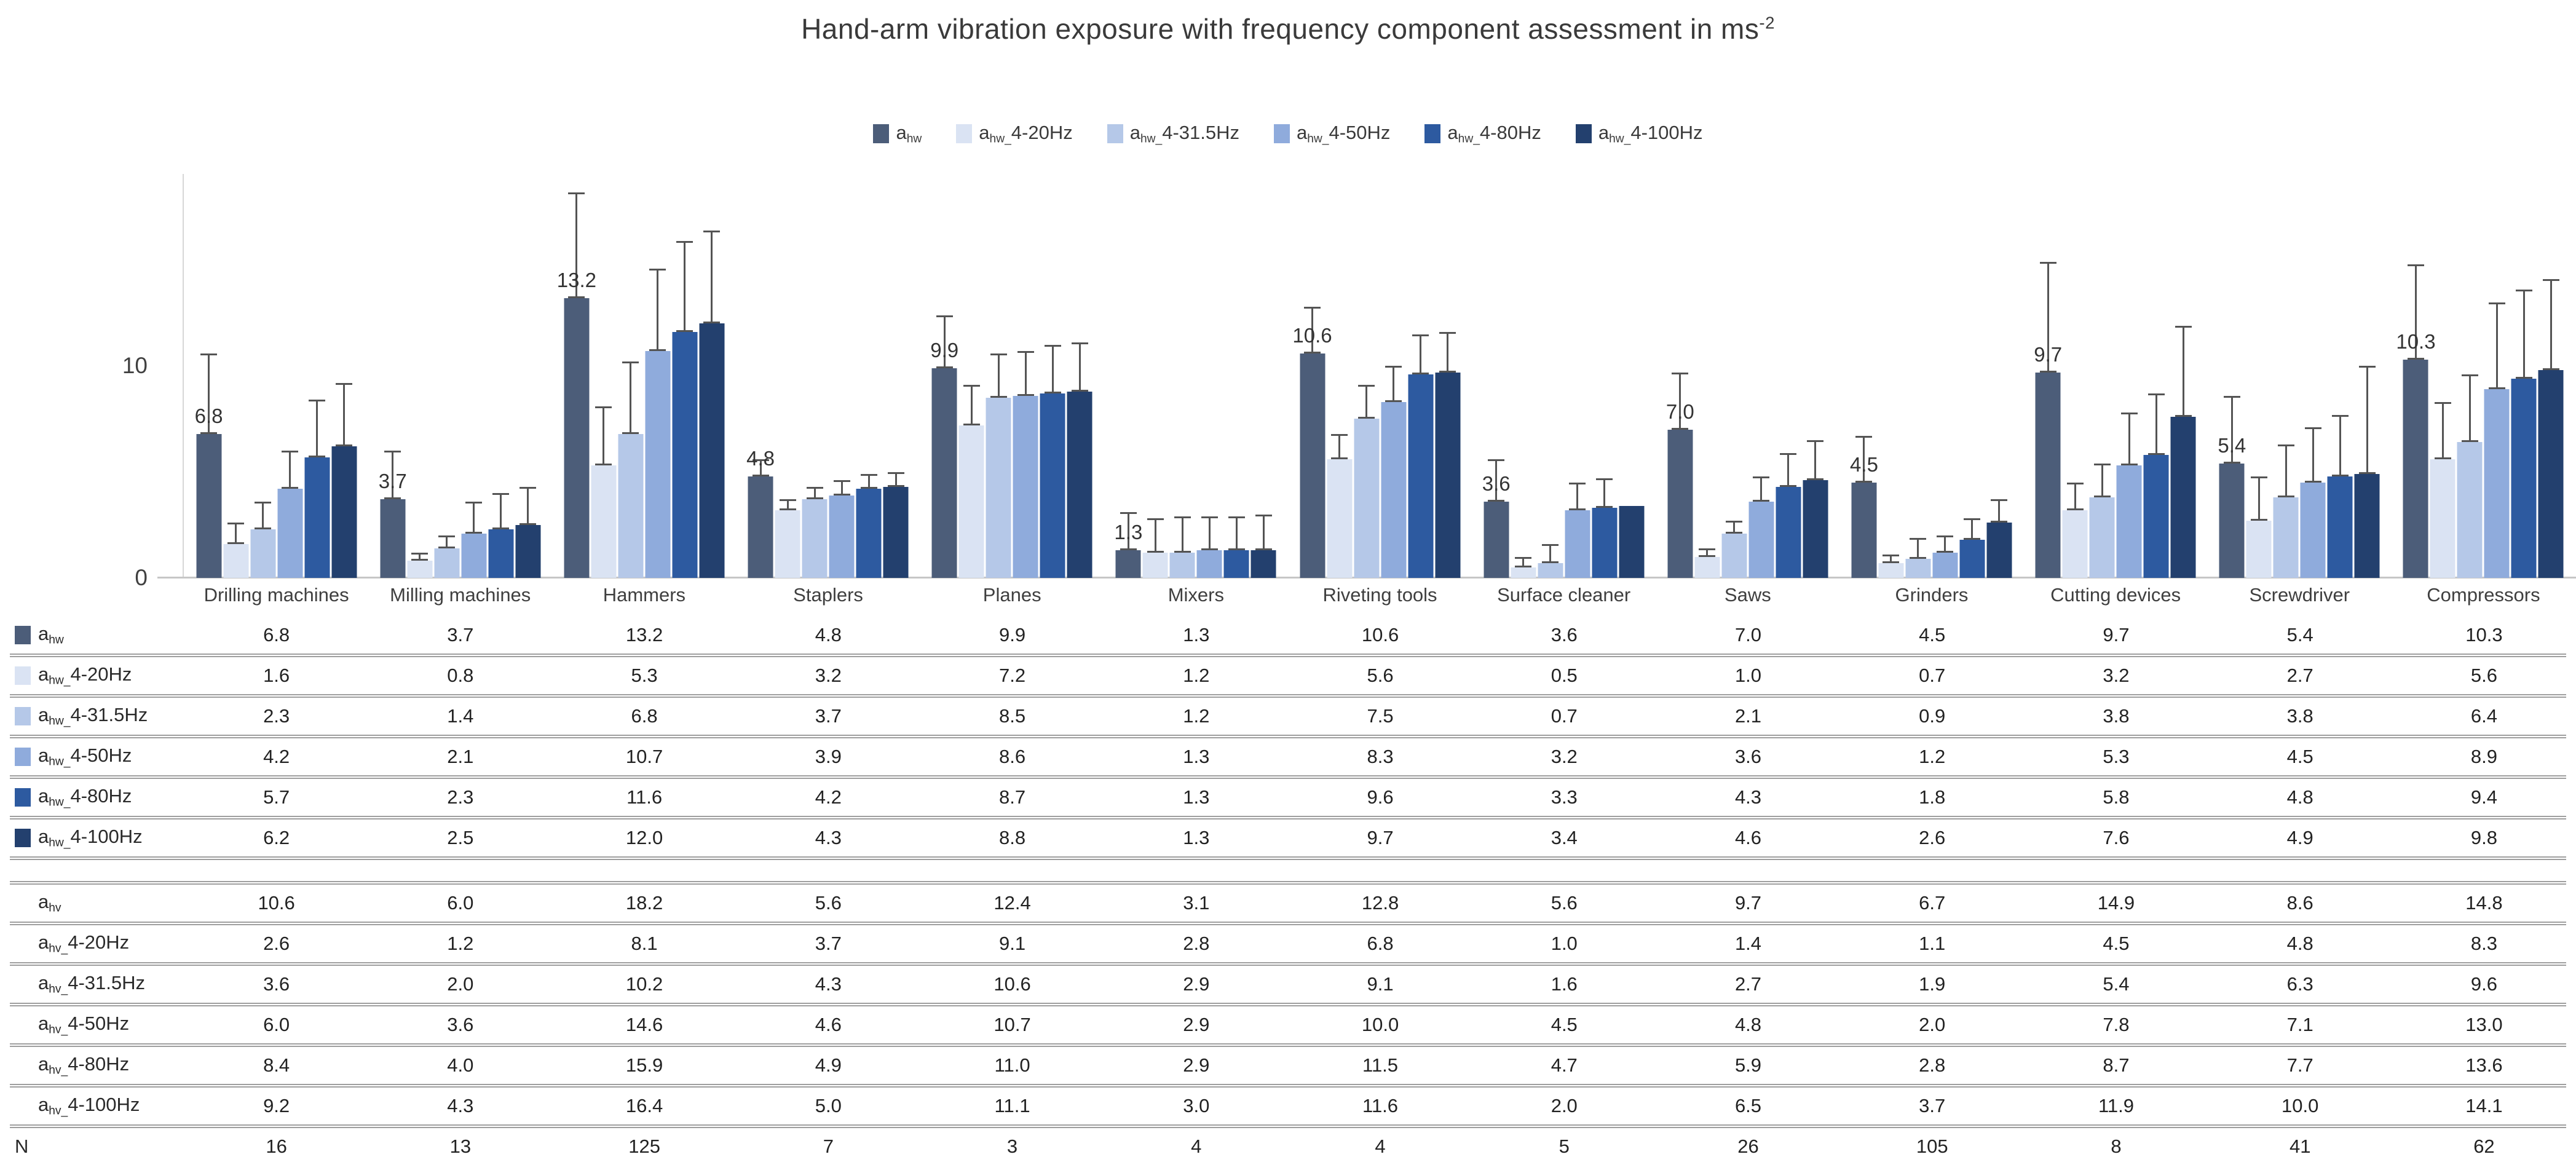  I want to click on table-row-hw-0-value-7: 3.6, so click(1565, 635).